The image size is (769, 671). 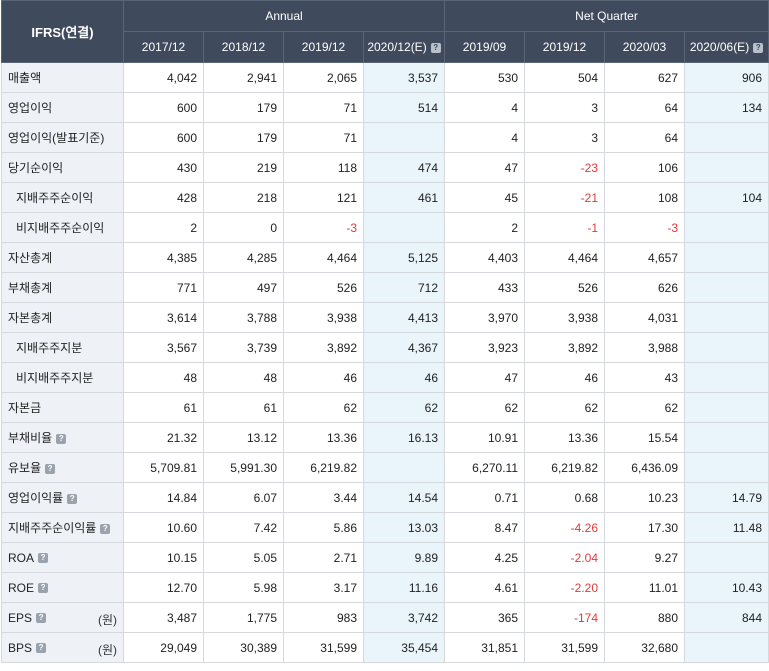 I want to click on period-header: 2019/09, so click(x=484, y=47).